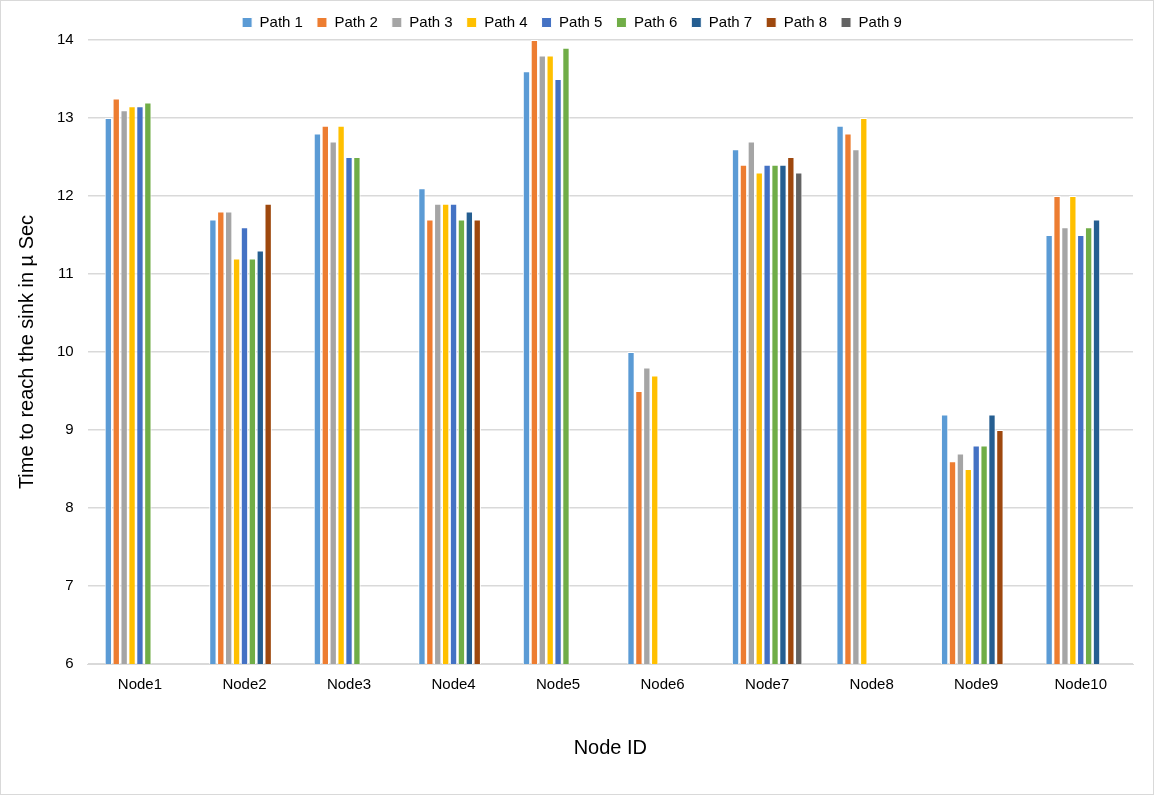 The height and width of the screenshot is (795, 1154). Describe the element at coordinates (581, 21) in the screenshot. I see `legend-label: Path 5` at that location.